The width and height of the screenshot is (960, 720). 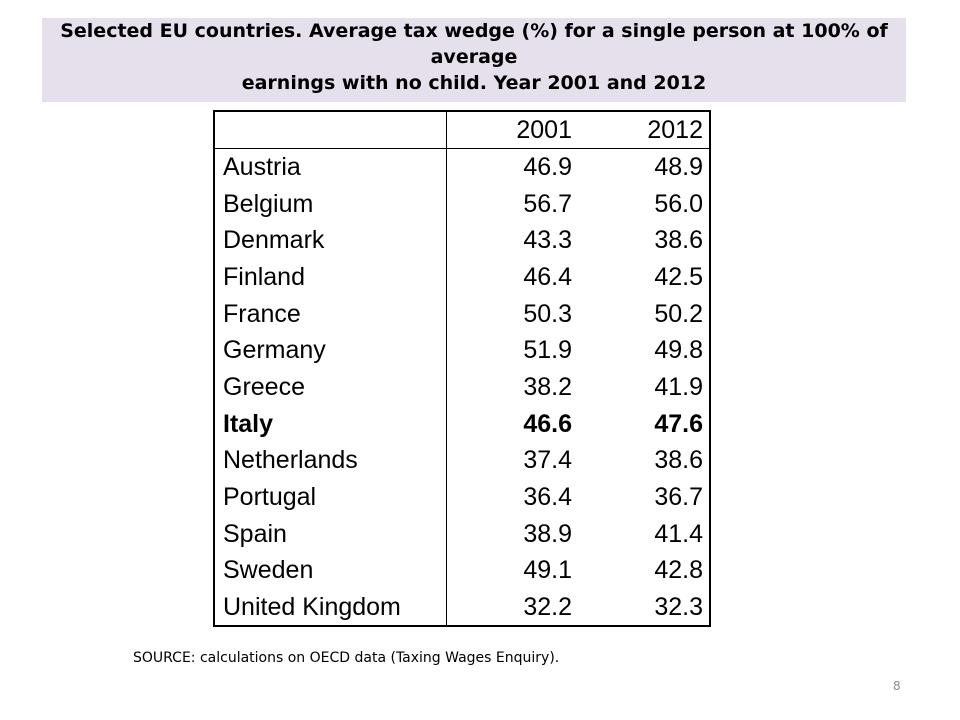 I want to click on country-cell: United Kingdom, so click(x=330, y=607).